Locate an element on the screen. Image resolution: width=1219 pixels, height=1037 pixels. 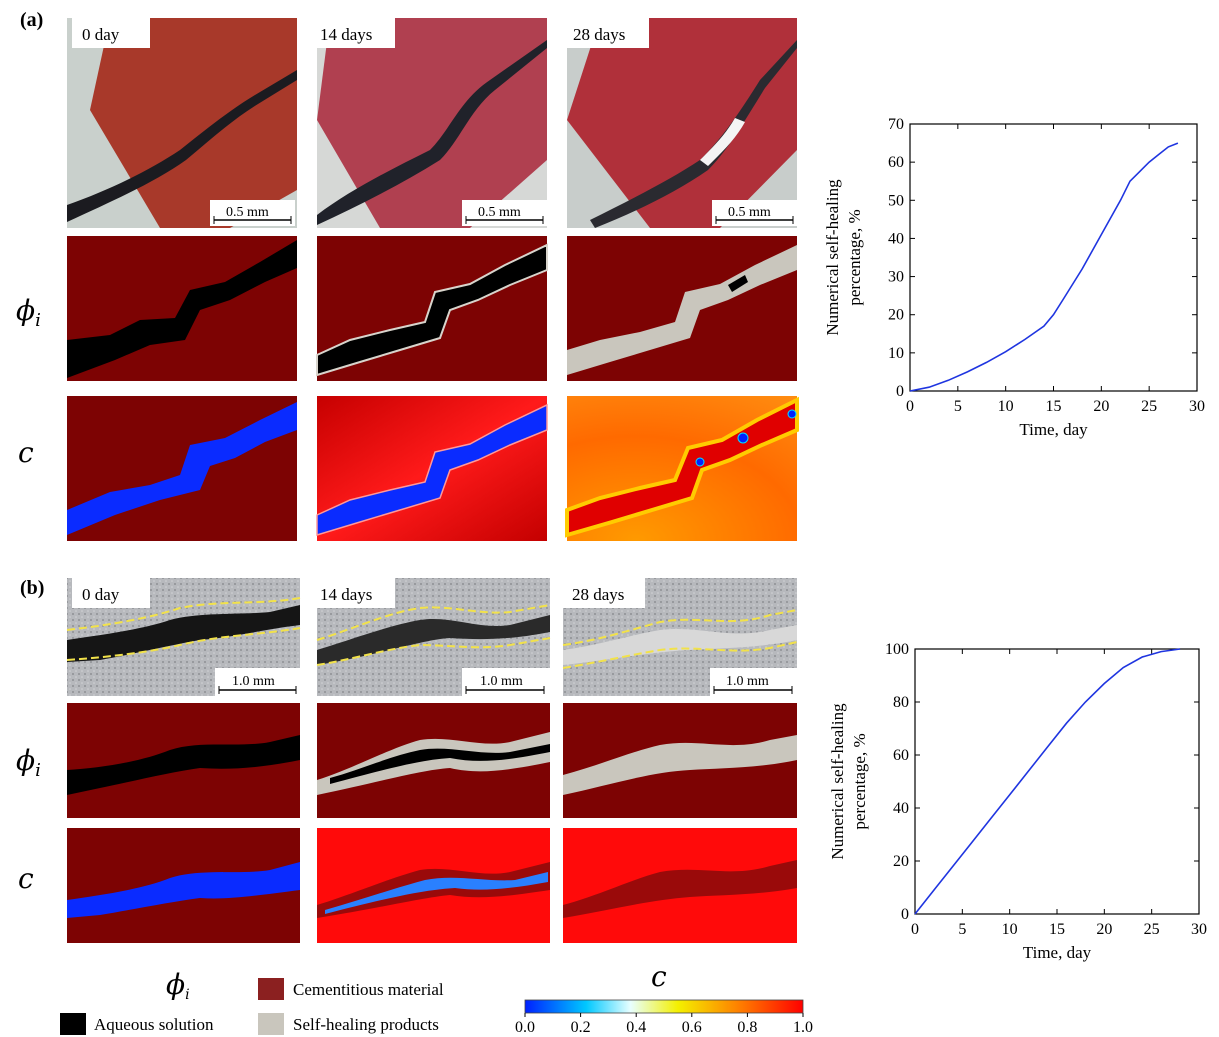
c-a-day28 is located at coordinates (682, 468).